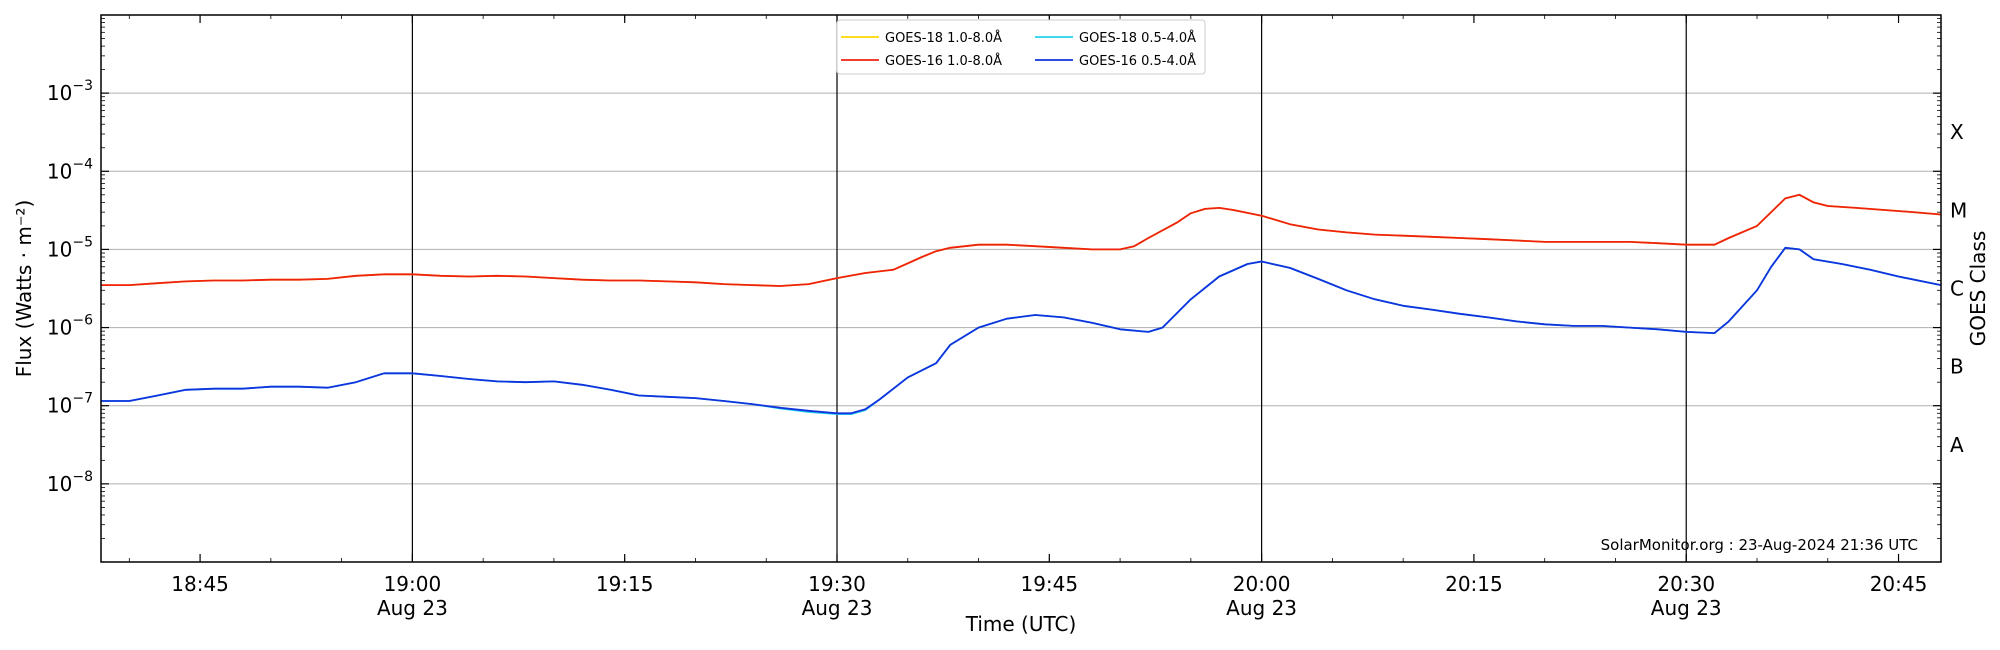 The image size is (2000, 650). What do you see at coordinates (1759, 545) in the screenshot?
I see `watermark-text: SolarMonitor.org : 23-Aug-2024 21:36 UTC` at bounding box center [1759, 545].